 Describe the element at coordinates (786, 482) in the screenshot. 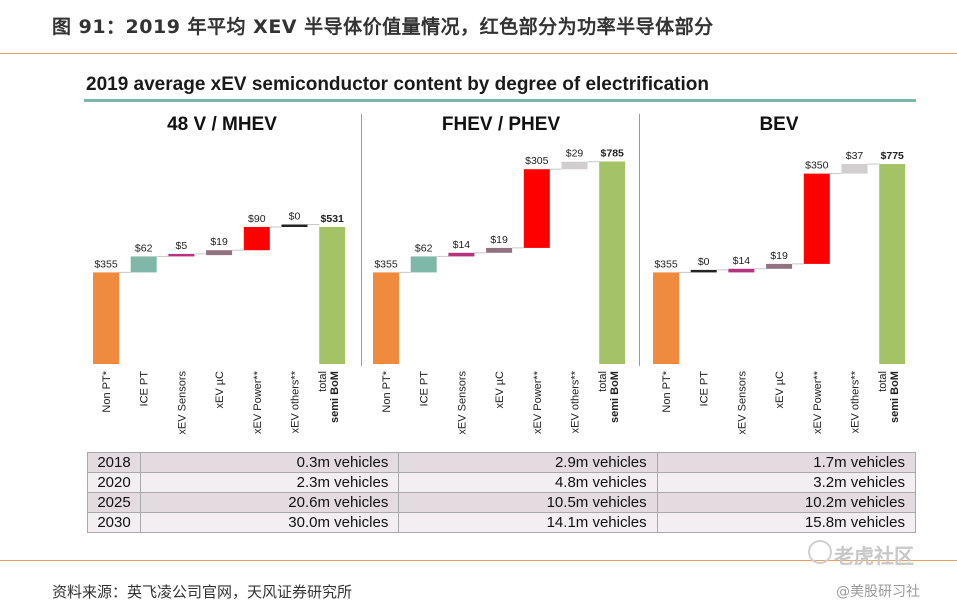

I see `table-cell: 3.2m vehicles` at that location.